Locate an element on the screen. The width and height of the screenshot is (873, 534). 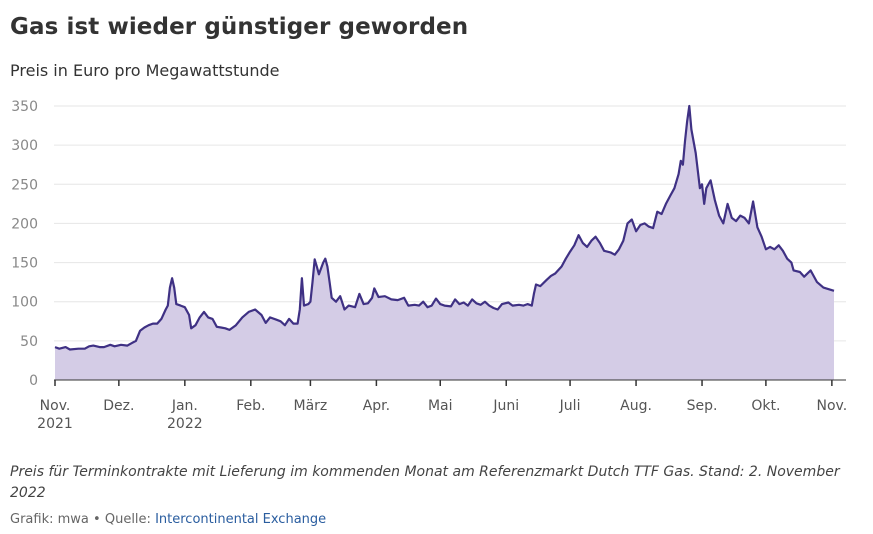
source-label: Quelle: is located at coordinates (127, 519).